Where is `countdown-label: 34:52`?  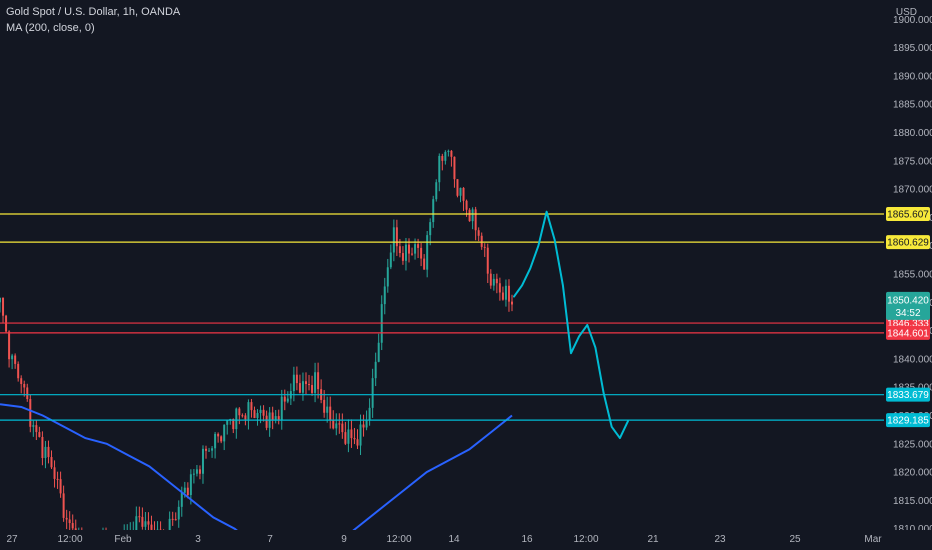 countdown-label: 34:52 is located at coordinates (907, 313).